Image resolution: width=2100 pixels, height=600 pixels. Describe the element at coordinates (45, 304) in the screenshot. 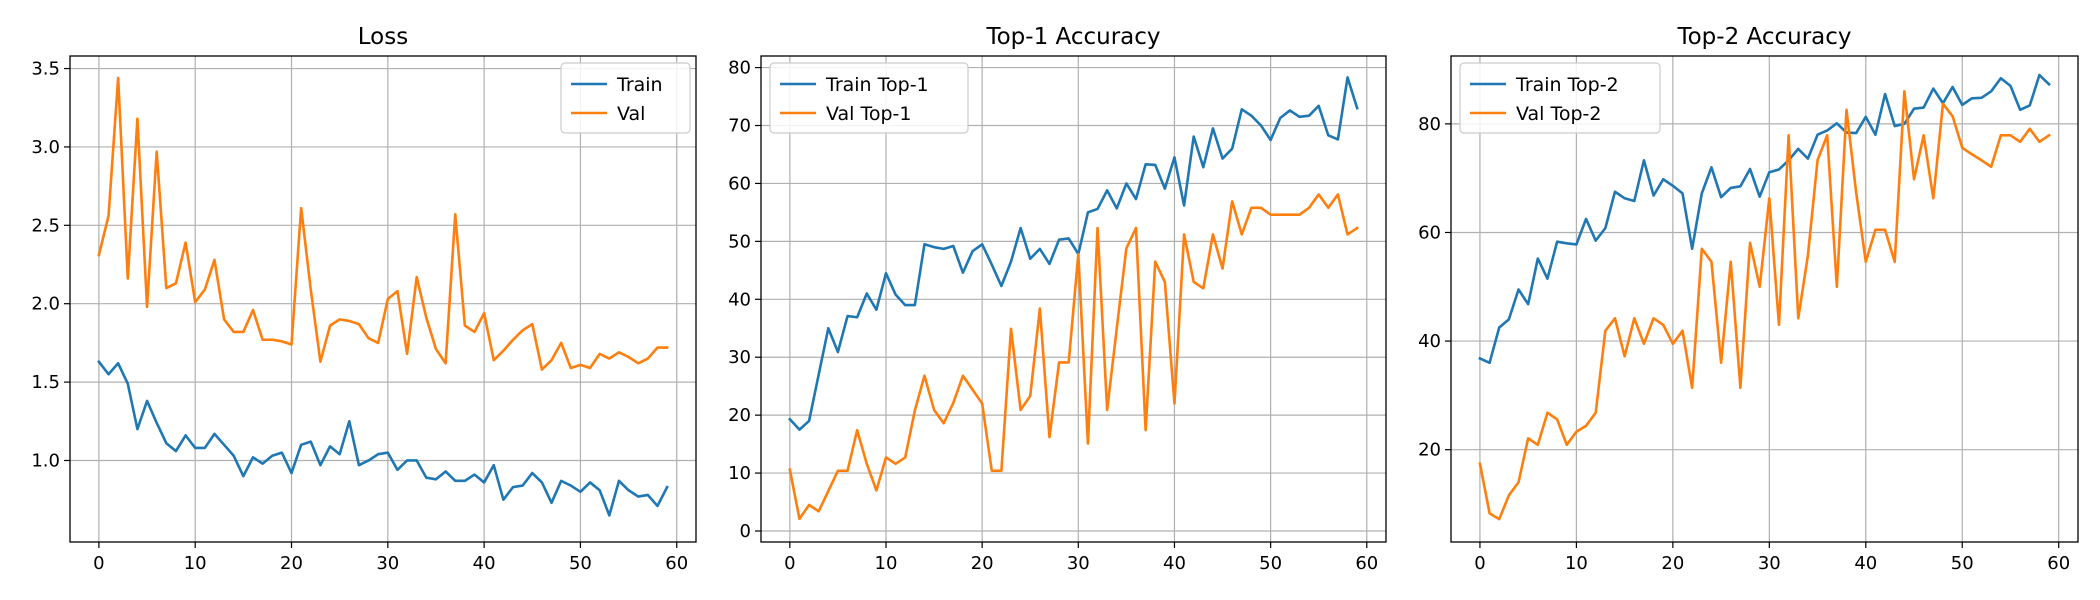

I see `y-tick-label: 2.0` at that location.